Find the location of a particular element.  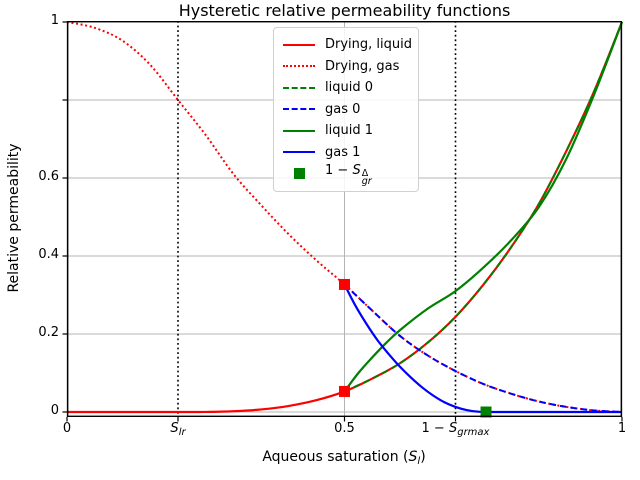

y-tick-label: 0 is located at coordinates (54, 410).